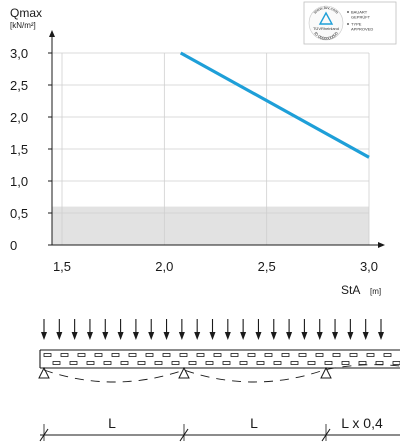 This screenshot has width=400, height=444. What do you see at coordinates (359, 11) in the screenshot?
I see `cert-item: BAUART` at bounding box center [359, 11].